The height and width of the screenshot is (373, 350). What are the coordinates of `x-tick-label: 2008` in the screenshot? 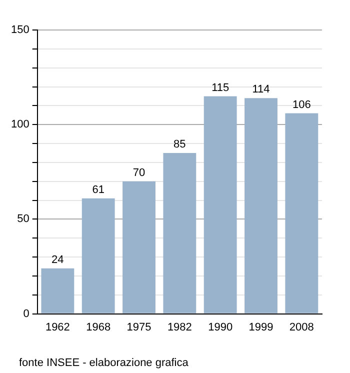 It's located at (301, 327).